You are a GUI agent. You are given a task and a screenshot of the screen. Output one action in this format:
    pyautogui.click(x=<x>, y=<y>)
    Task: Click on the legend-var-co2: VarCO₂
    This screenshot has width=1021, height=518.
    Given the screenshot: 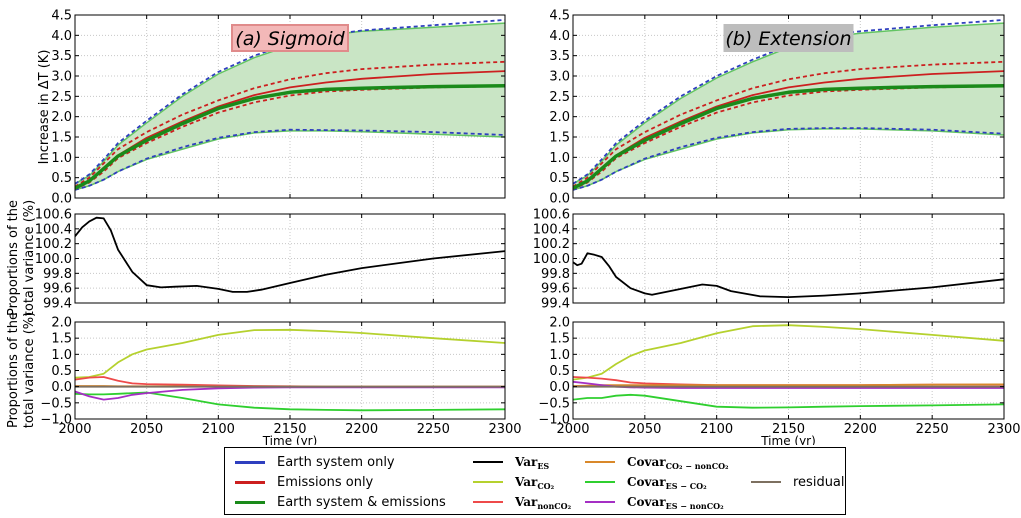 What is the action you would take?
    pyautogui.click(x=513, y=482)
    